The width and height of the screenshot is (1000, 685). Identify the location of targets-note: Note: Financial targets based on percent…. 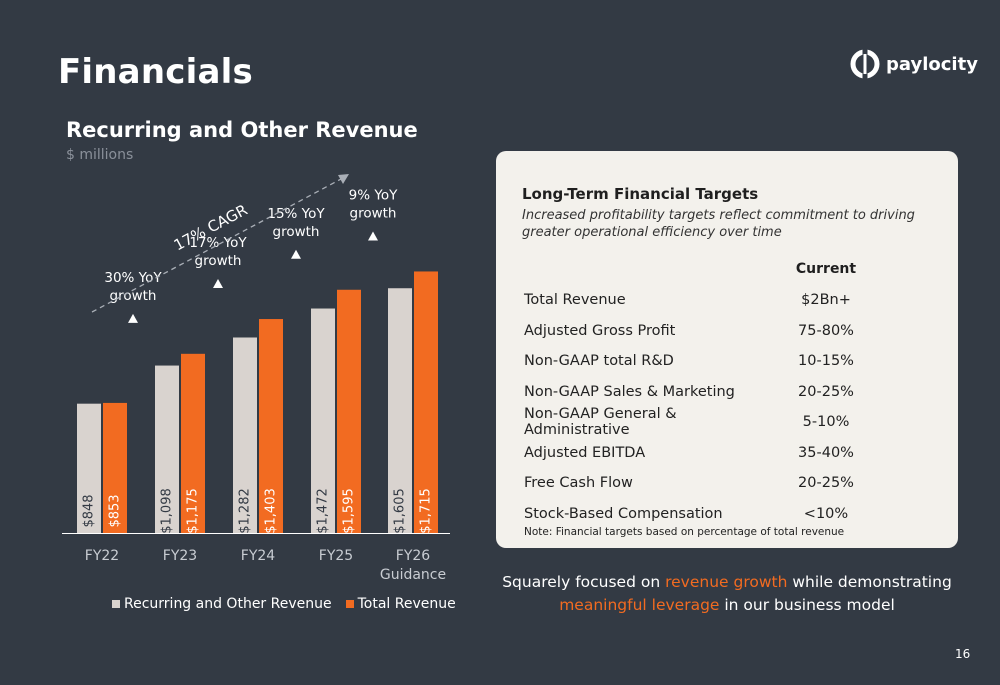
(684, 532).